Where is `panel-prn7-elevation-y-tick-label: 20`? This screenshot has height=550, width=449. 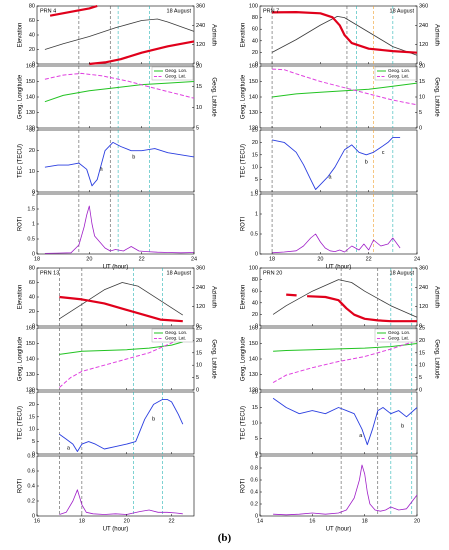
panel-prn7-elevation-y-tick-label: 20 is located at coordinates (255, 53).